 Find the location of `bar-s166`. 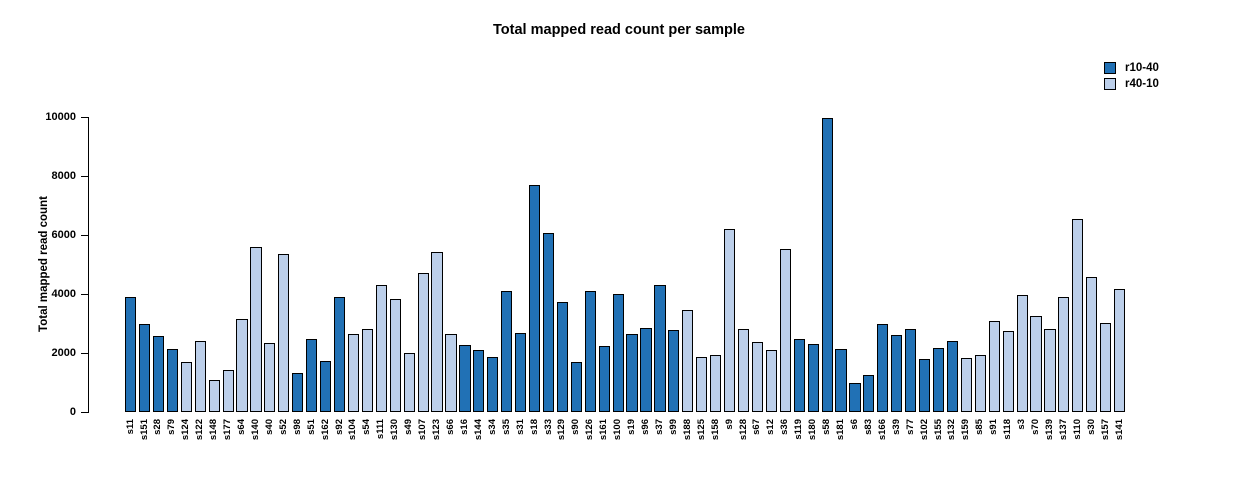

bar-s166 is located at coordinates (883, 368).